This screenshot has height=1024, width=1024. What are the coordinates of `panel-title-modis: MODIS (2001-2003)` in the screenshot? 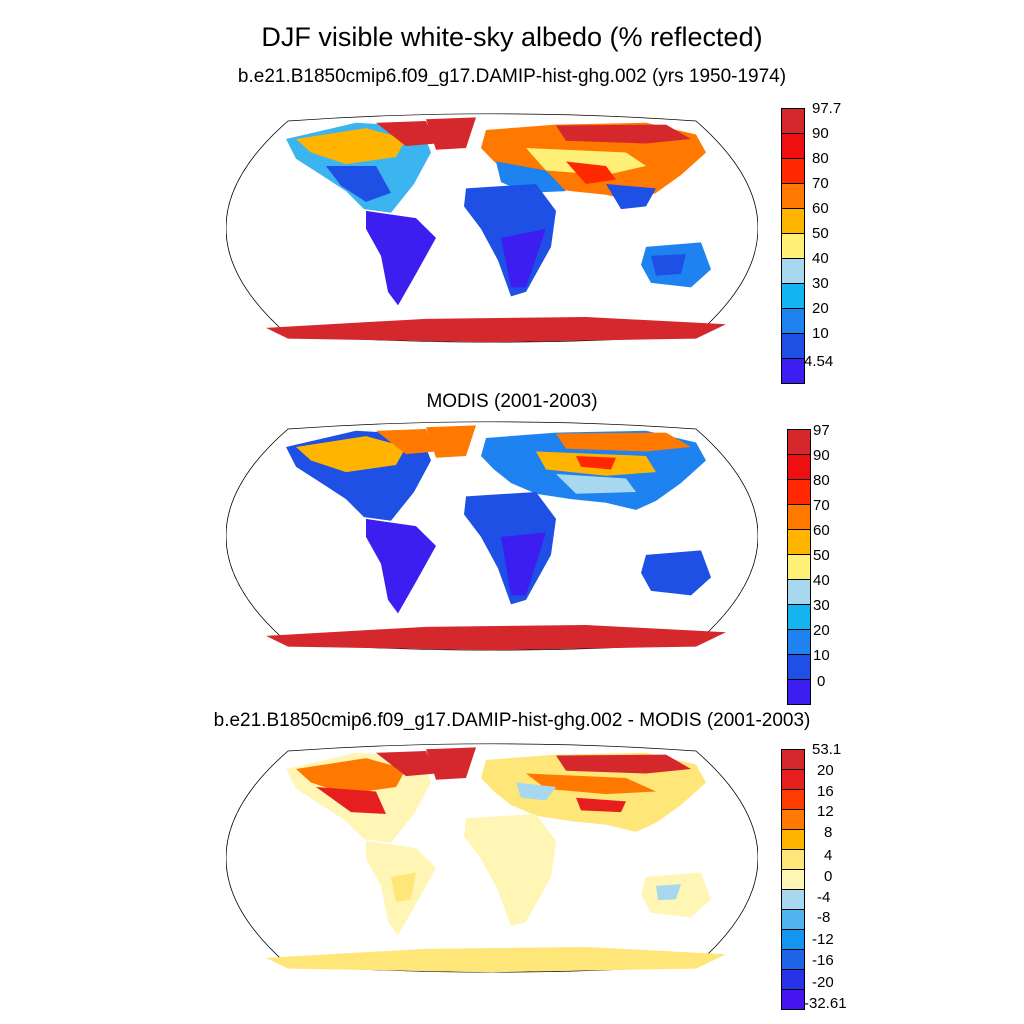 It's located at (512, 401).